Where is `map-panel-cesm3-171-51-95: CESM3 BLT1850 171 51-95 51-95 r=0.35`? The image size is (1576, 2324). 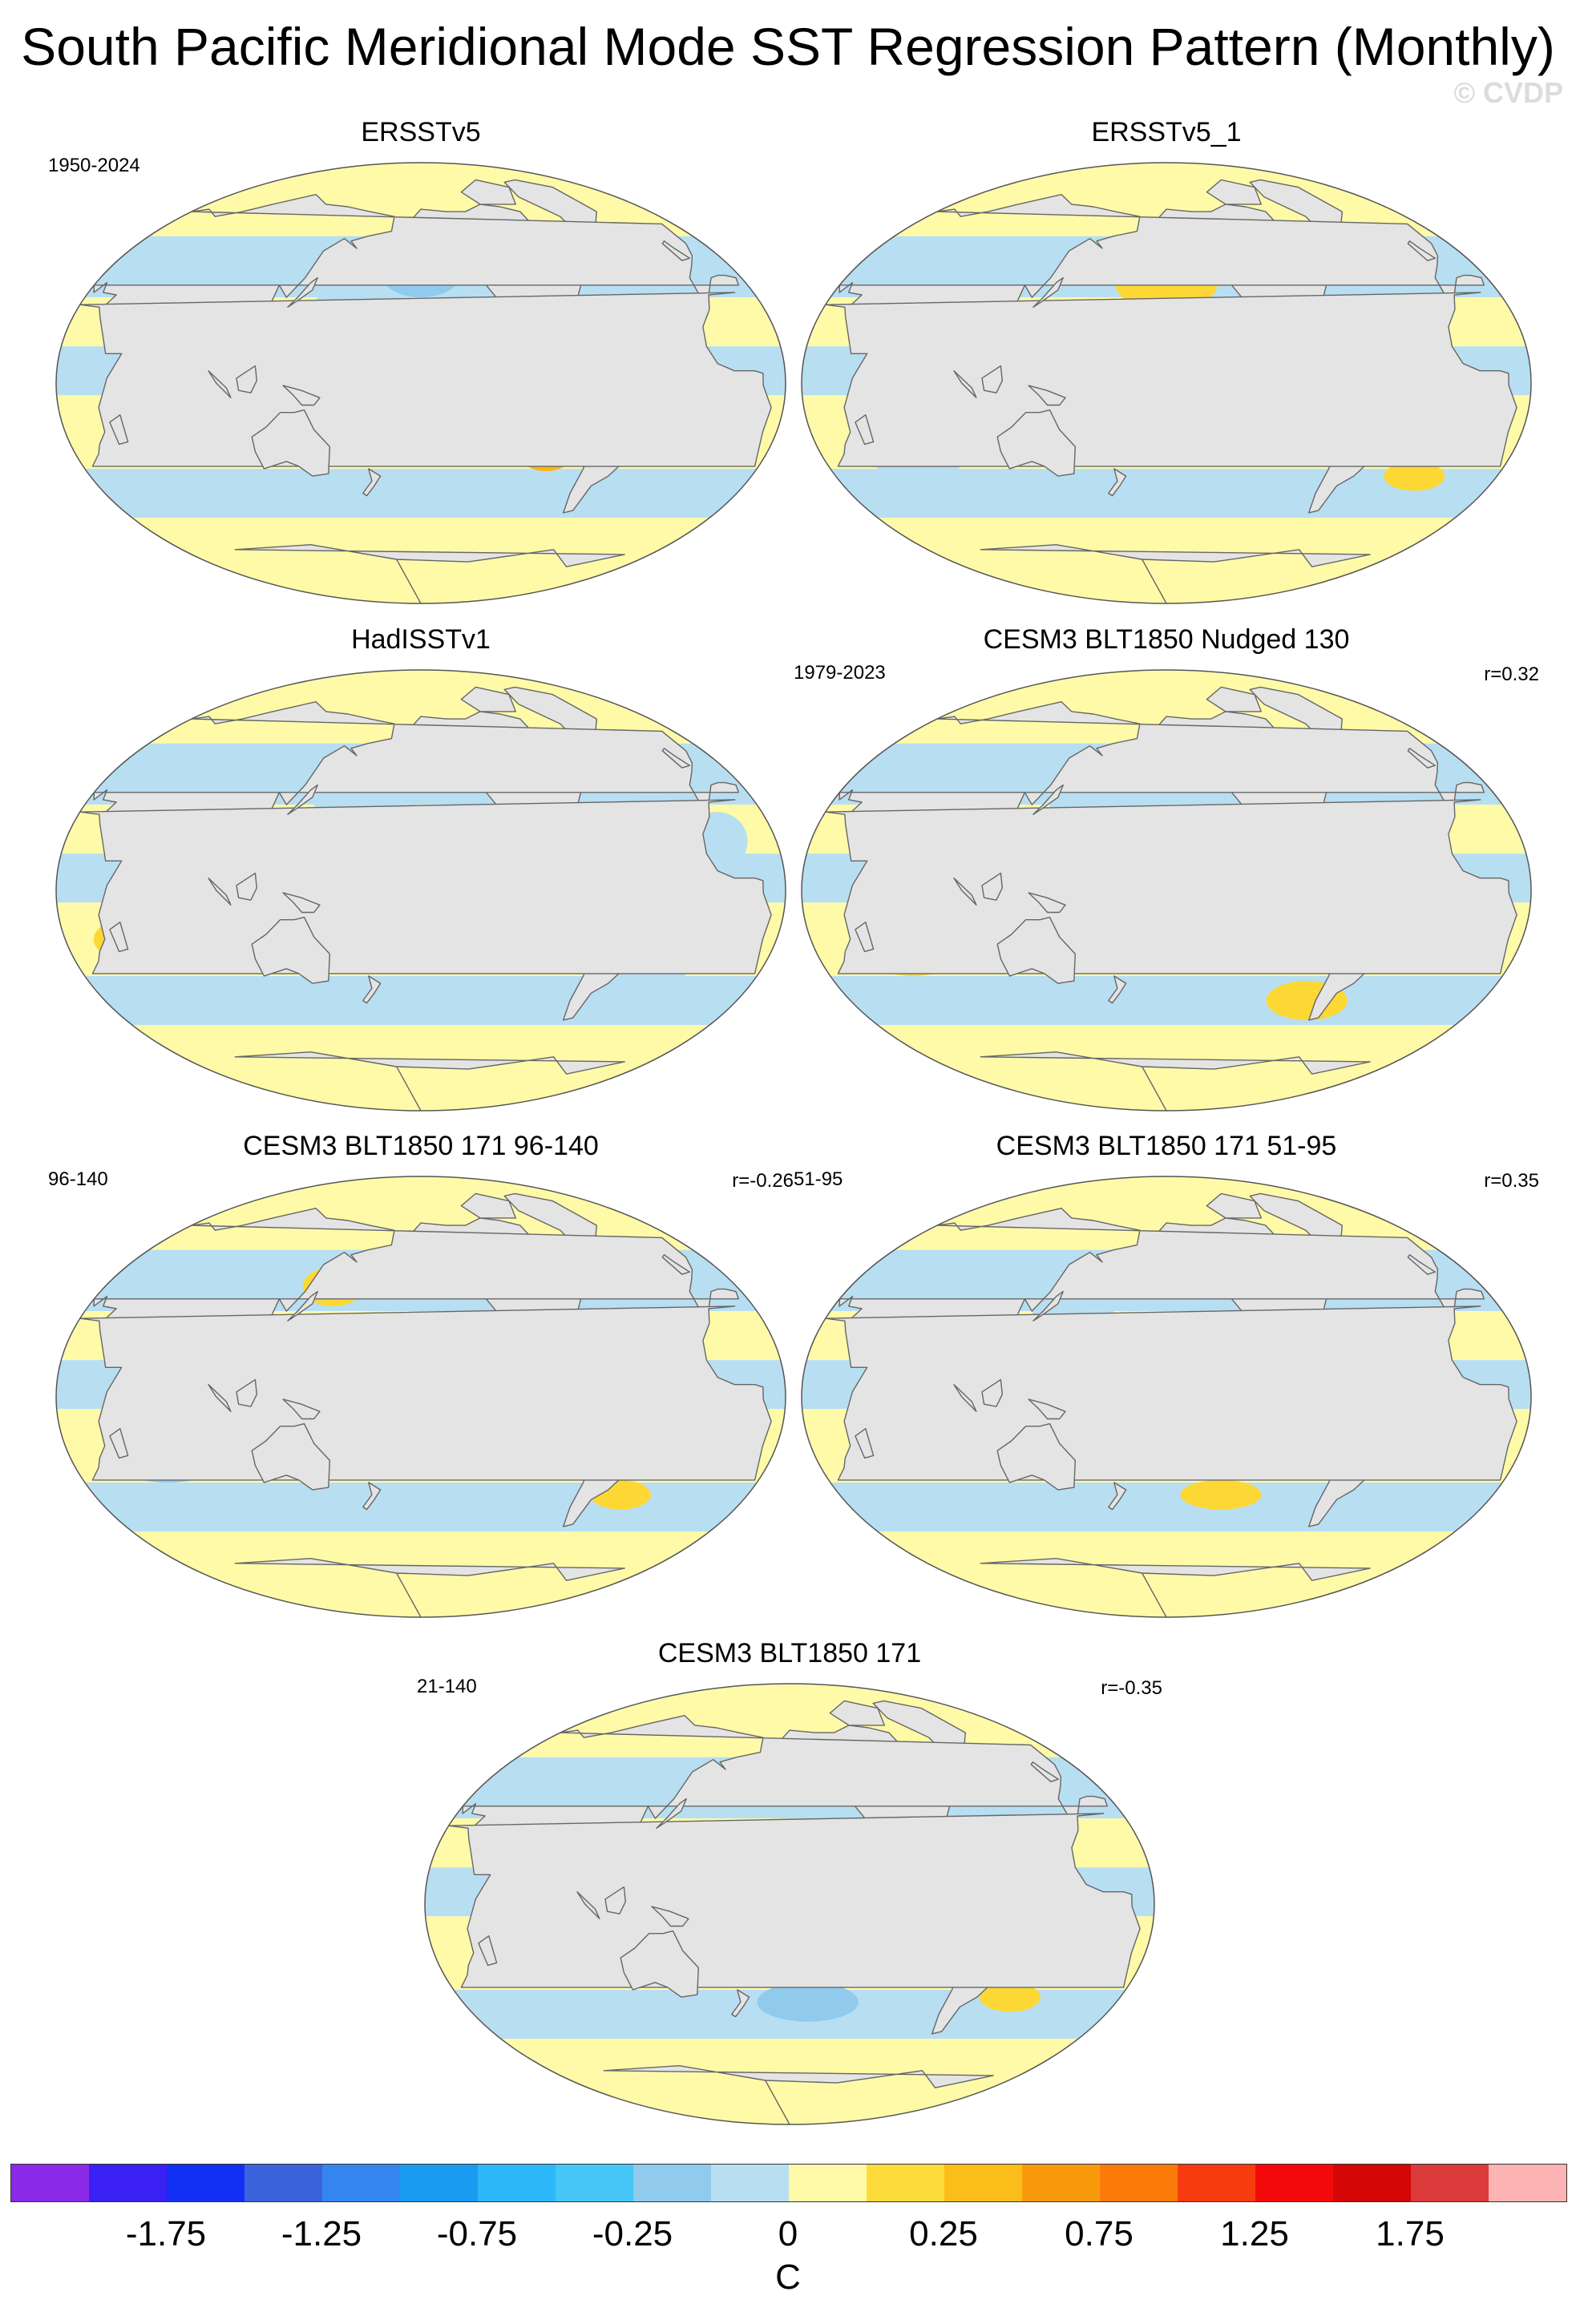 map-panel-cesm3-171-51-95: CESM3 BLT1850 171 51-95 51-95 r=0.35 is located at coordinates (1166, 1378).